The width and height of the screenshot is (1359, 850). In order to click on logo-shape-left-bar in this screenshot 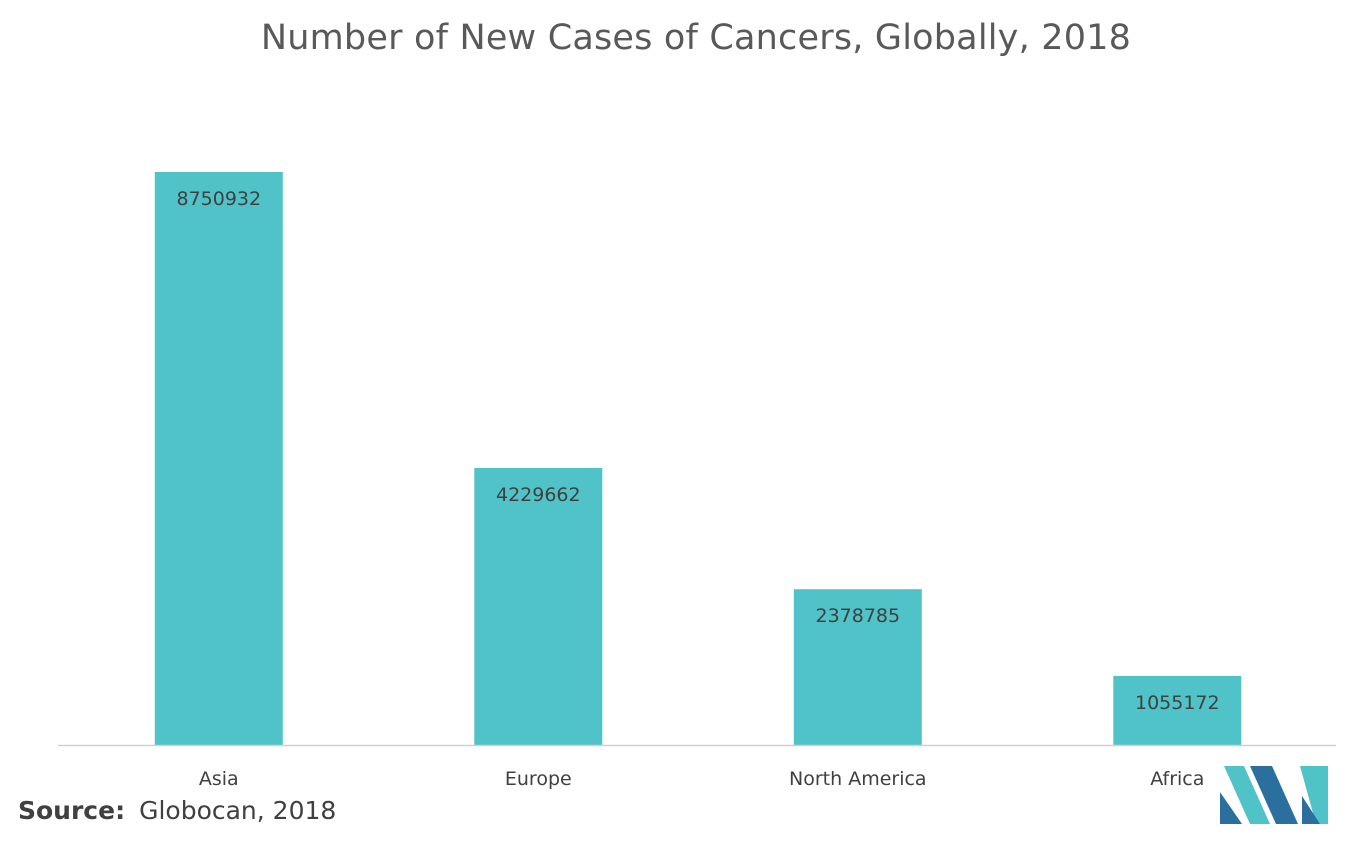, I will do `click(1247, 795)`.